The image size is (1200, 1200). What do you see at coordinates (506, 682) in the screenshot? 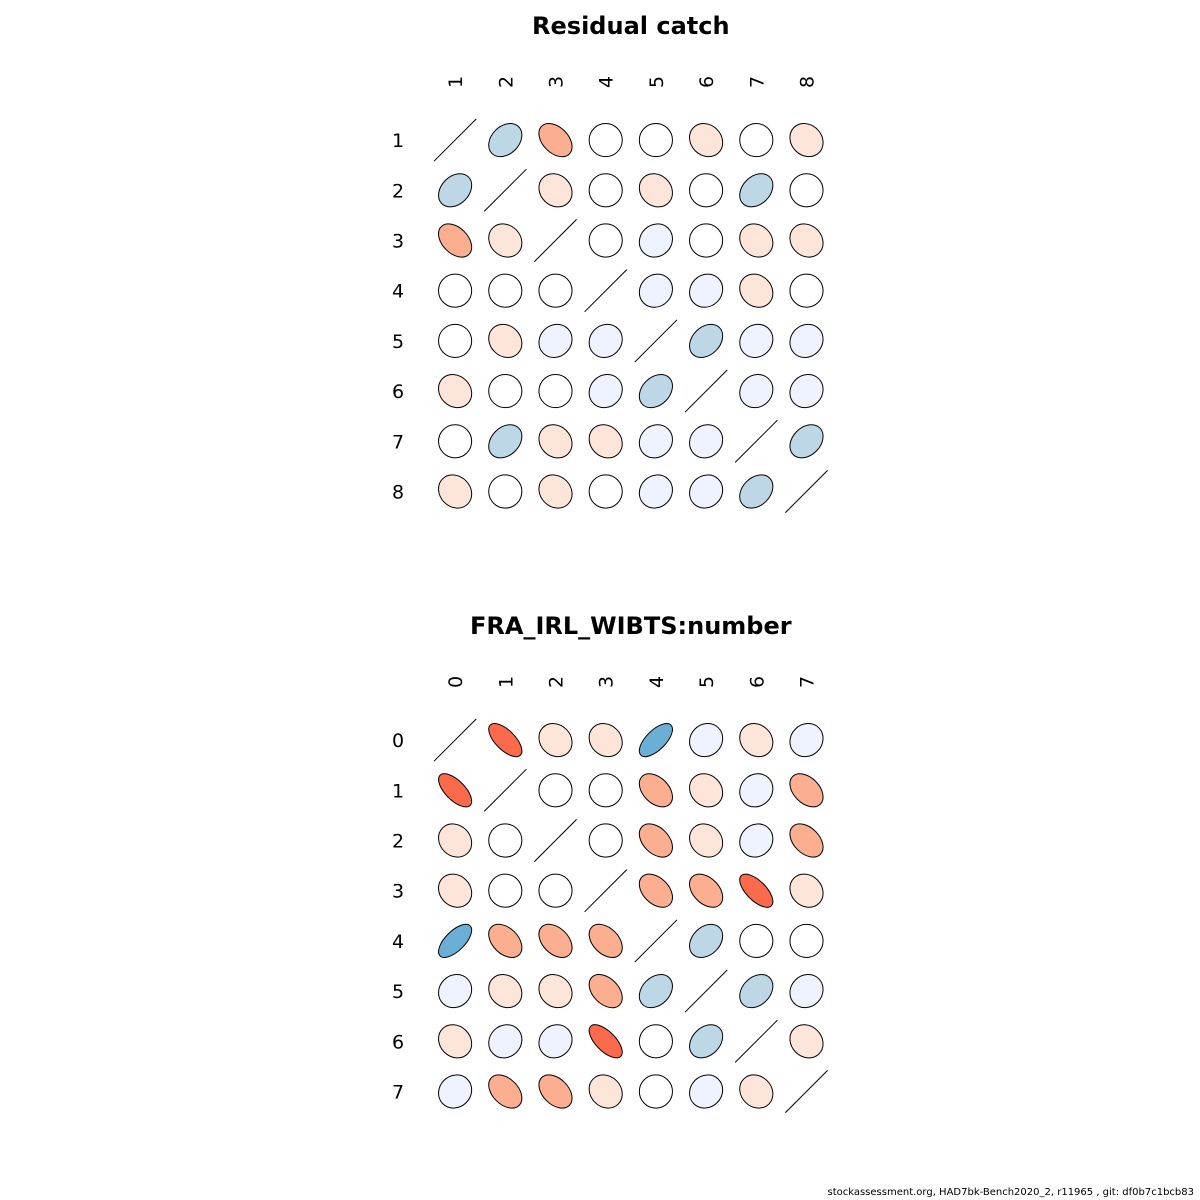
I see `column-label: 1` at bounding box center [506, 682].